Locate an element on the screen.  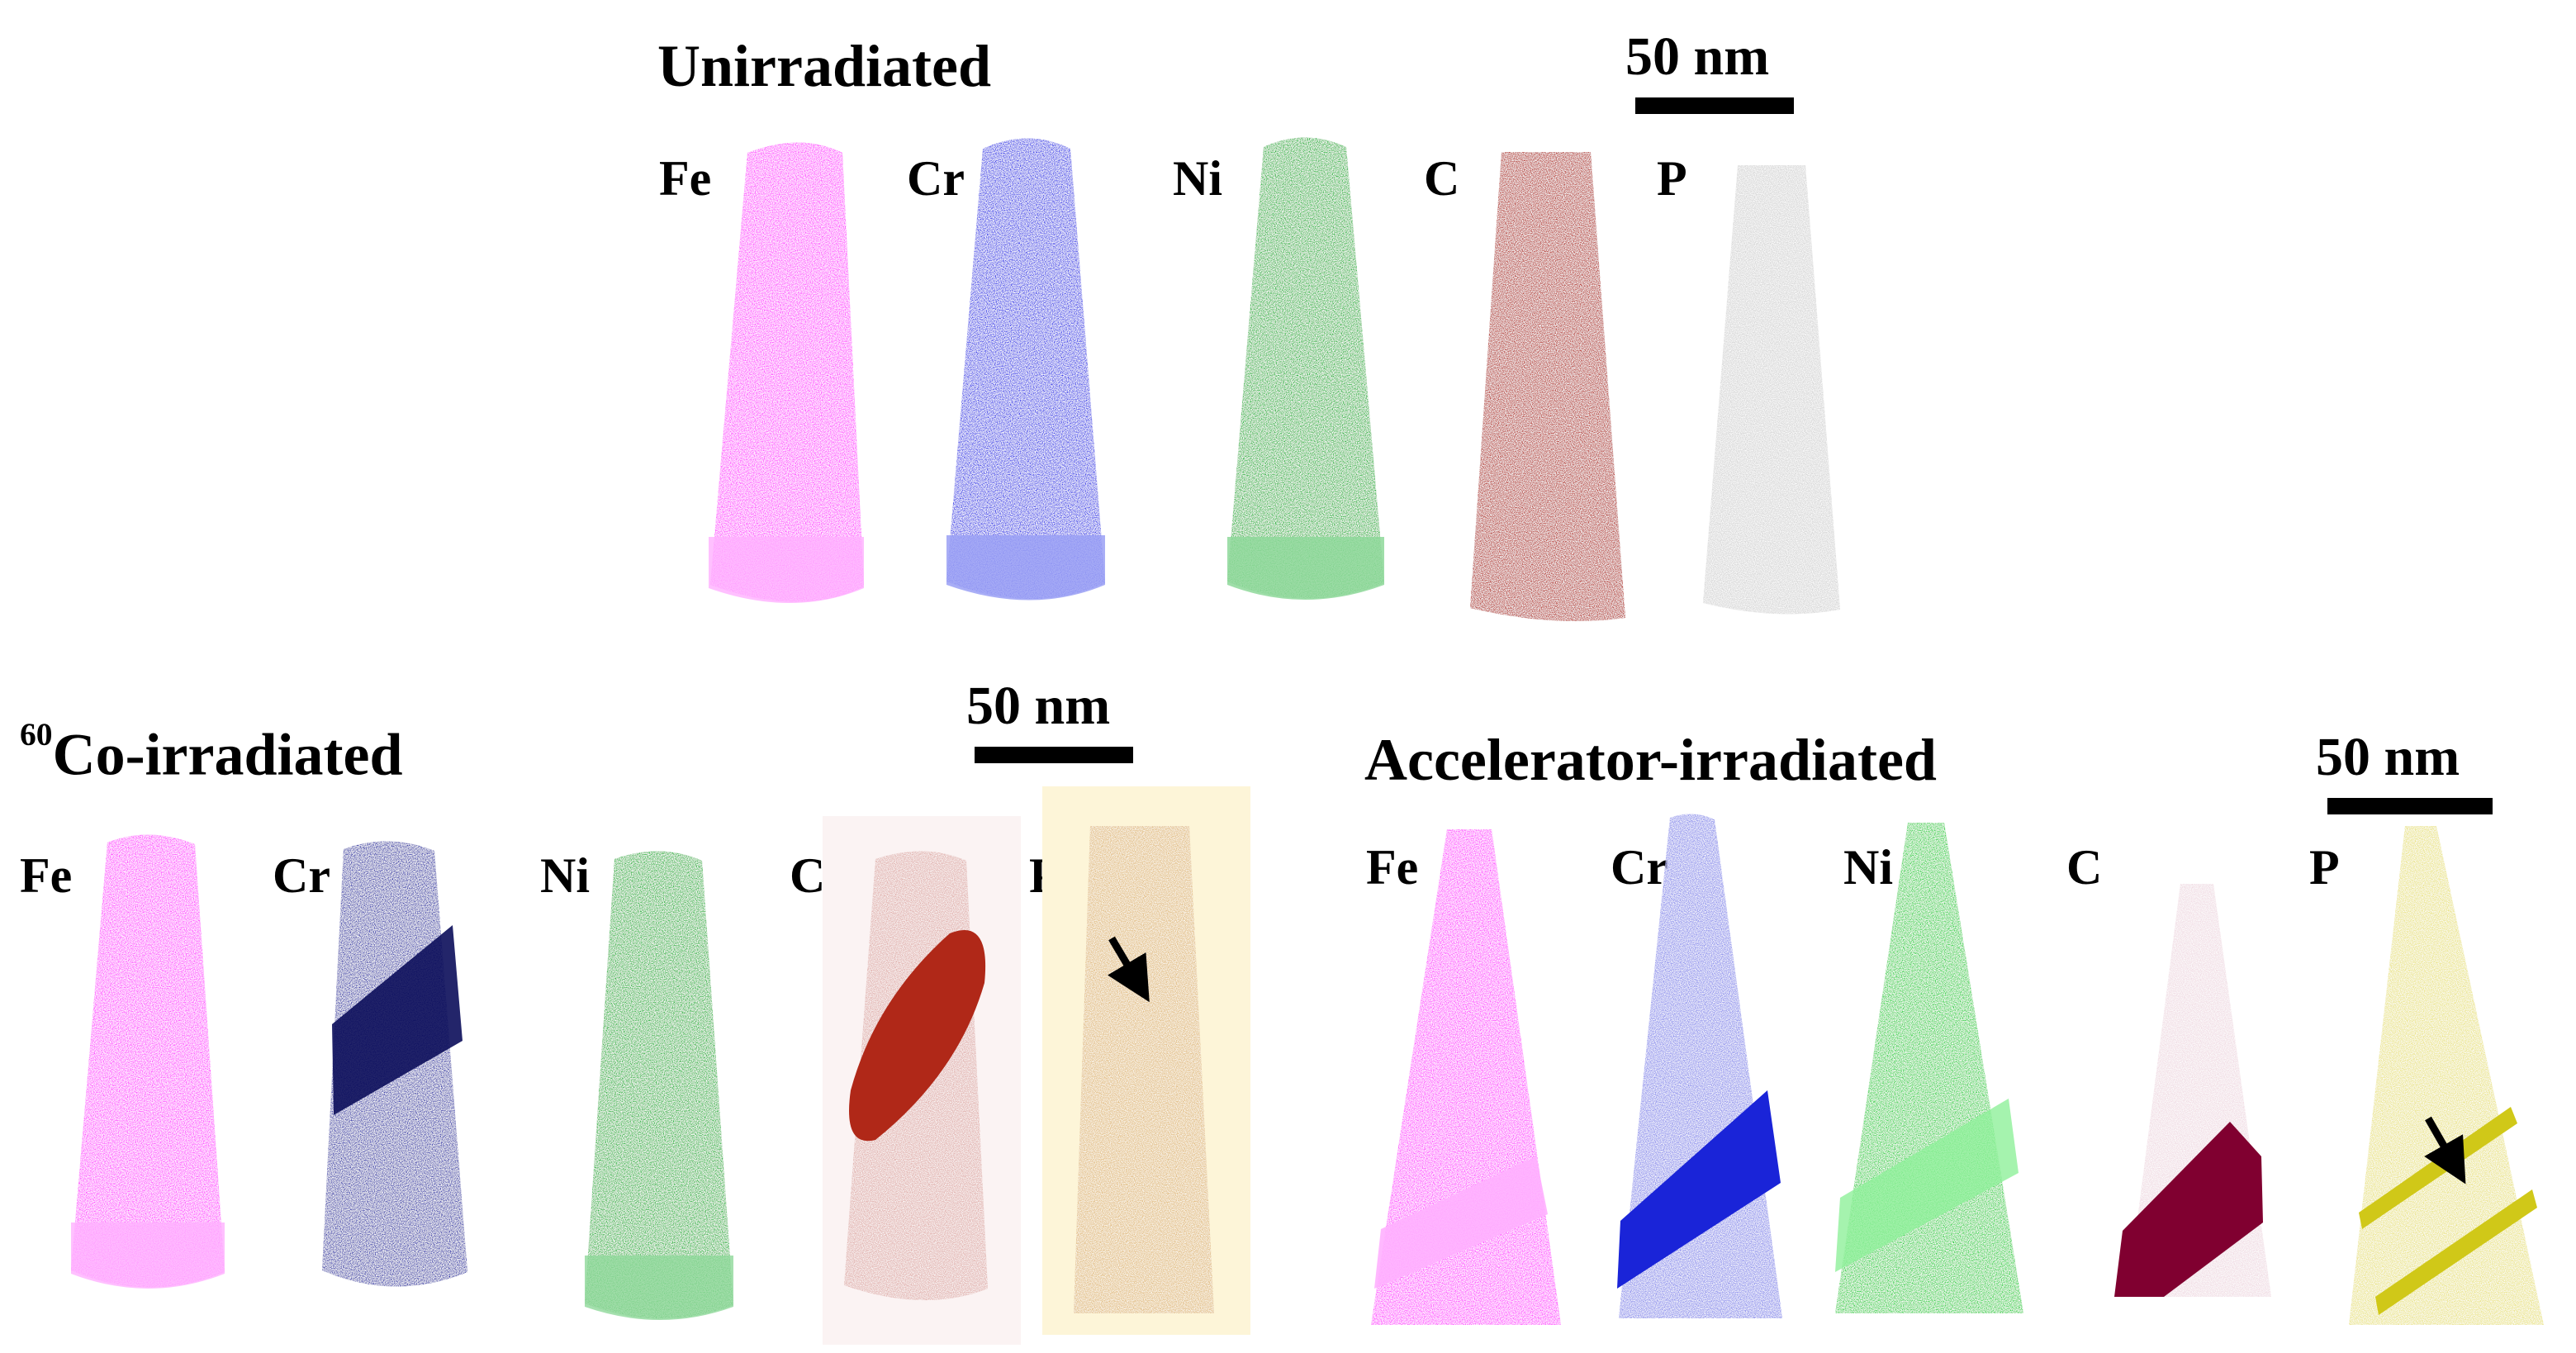
panel-title-co-irradiated: 60Co-irradiated is located at coordinates (211, 752).